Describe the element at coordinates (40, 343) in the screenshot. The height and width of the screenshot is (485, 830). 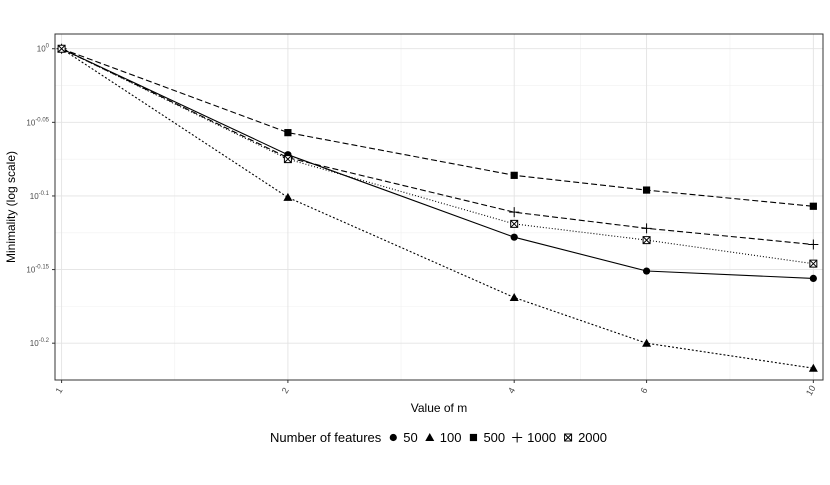
I see `y-tick-label: 10-0.2` at that location.